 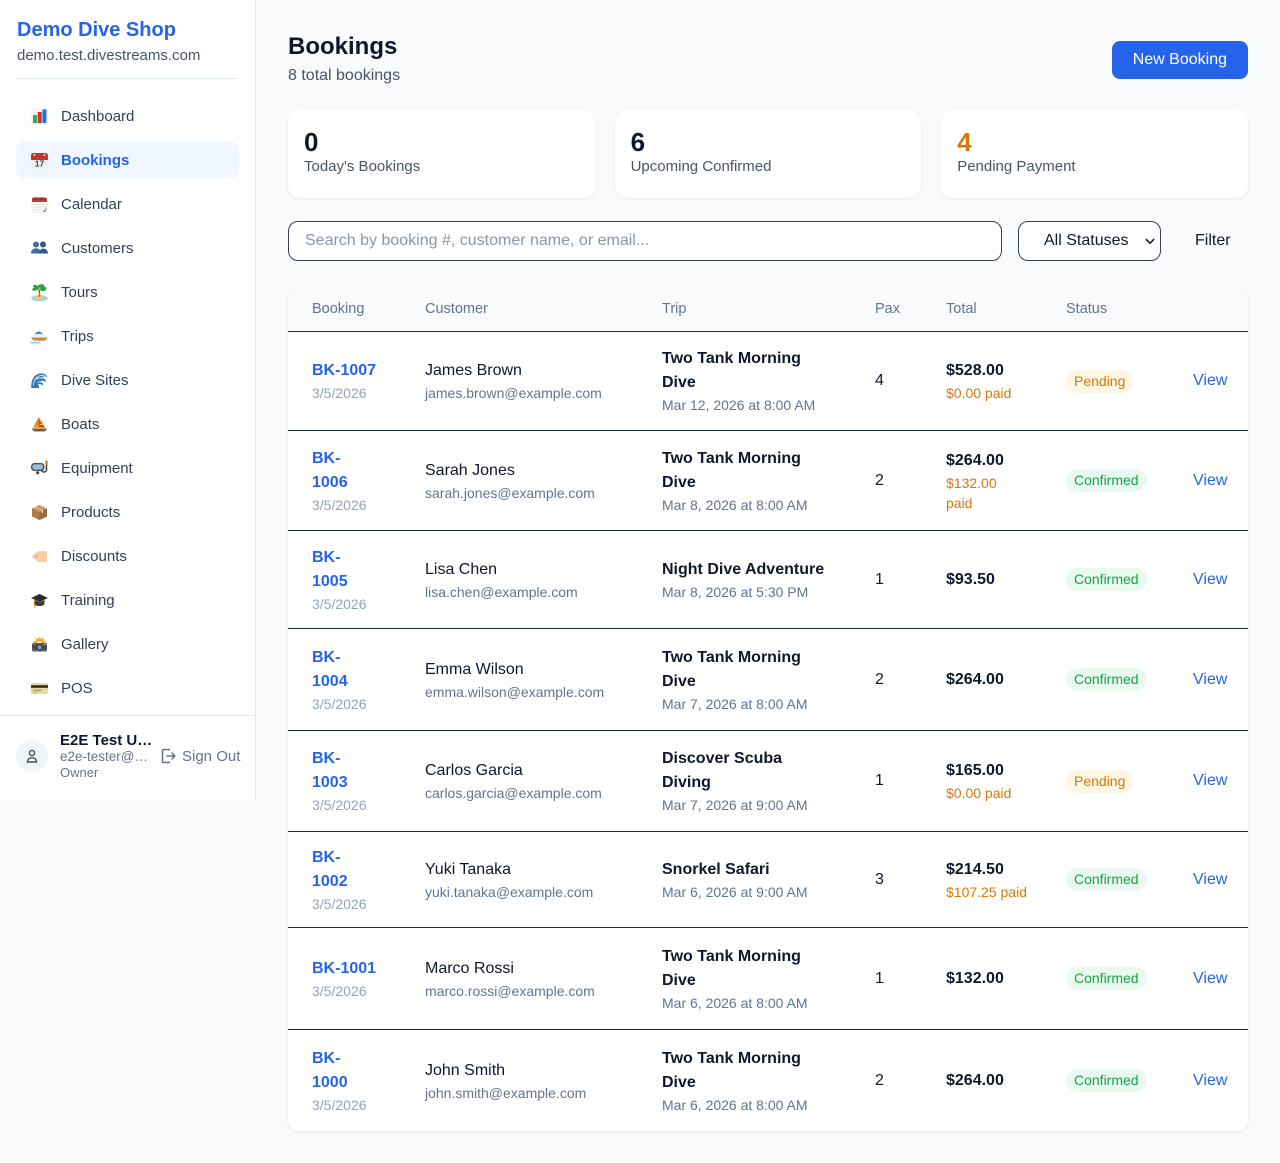 I want to click on svg-text: 17, so click(x=40, y=163).